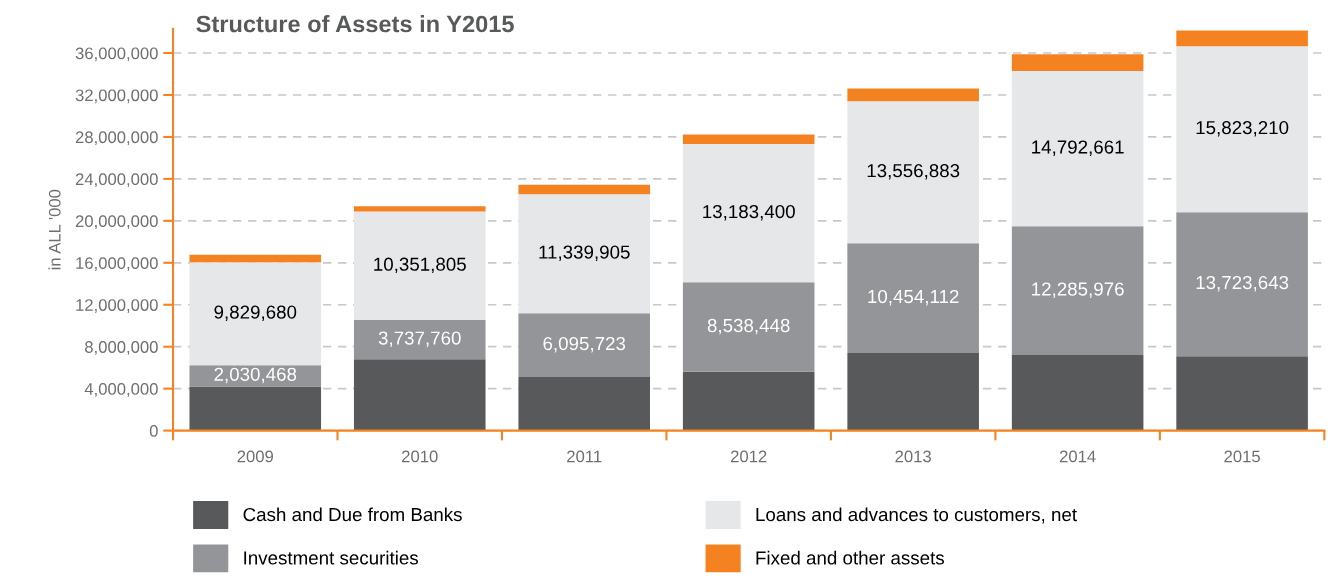 This screenshot has height=578, width=1331. Describe the element at coordinates (355, 24) in the screenshot. I see `chart-title: Structure of Assets in Y2015` at that location.